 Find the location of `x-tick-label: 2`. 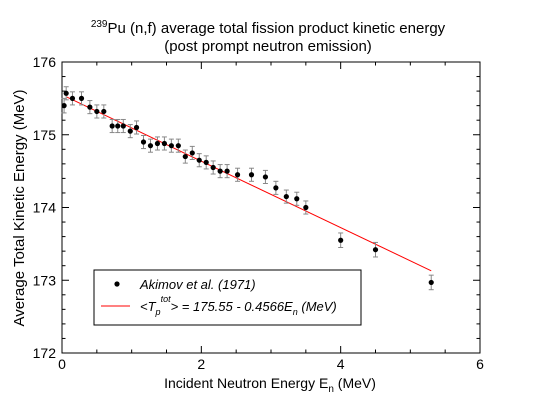

x-tick-label: 2 is located at coordinates (201, 364).